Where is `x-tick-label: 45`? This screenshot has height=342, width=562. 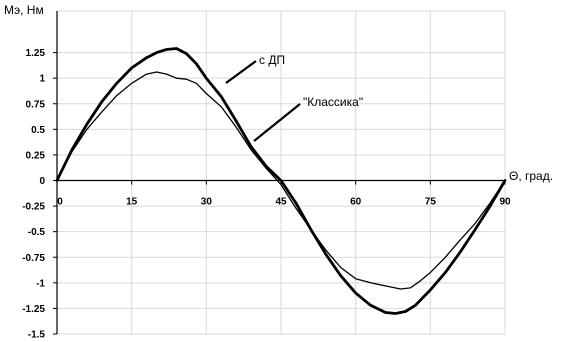
x-tick-label: 45 is located at coordinates (281, 202).